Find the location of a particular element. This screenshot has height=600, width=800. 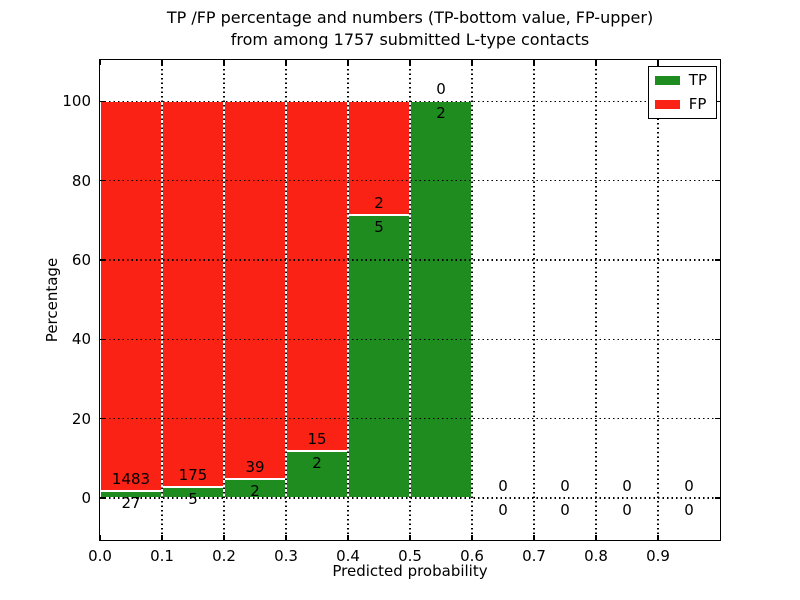

y-tick-label: 60 is located at coordinates (81, 259).